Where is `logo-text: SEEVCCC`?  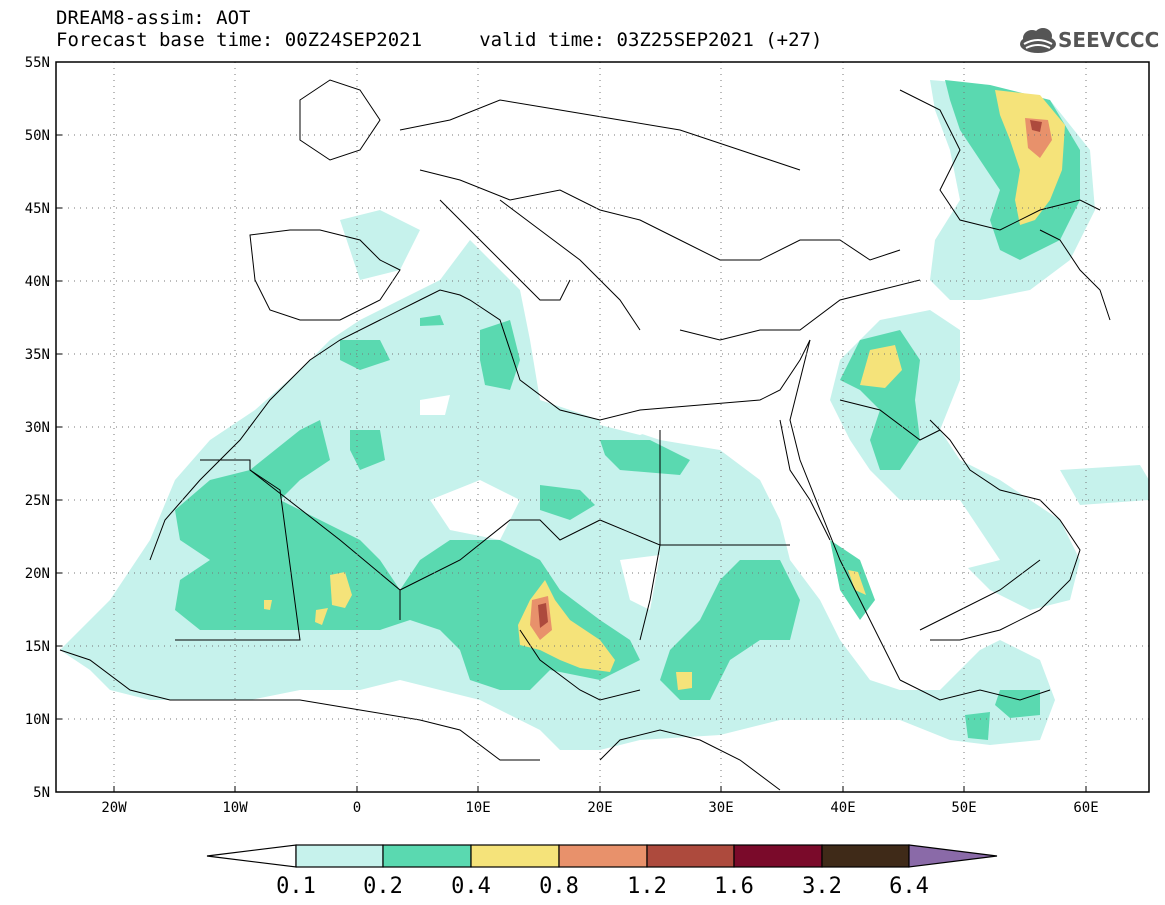
logo-text: SEEVCCC is located at coordinates (1109, 40).